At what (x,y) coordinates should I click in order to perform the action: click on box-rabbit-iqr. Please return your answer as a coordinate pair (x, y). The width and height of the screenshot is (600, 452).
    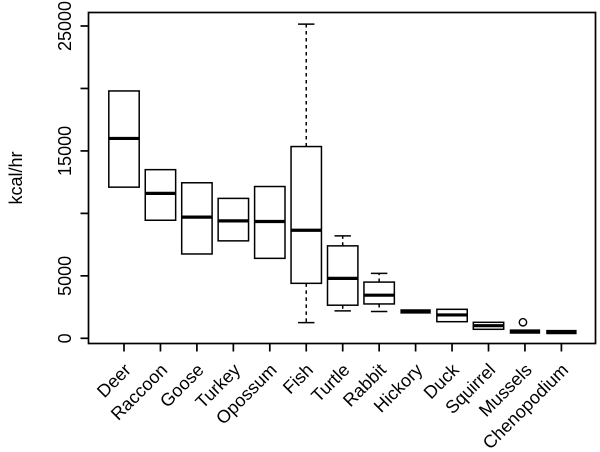
    Looking at the image, I should click on (379, 293).